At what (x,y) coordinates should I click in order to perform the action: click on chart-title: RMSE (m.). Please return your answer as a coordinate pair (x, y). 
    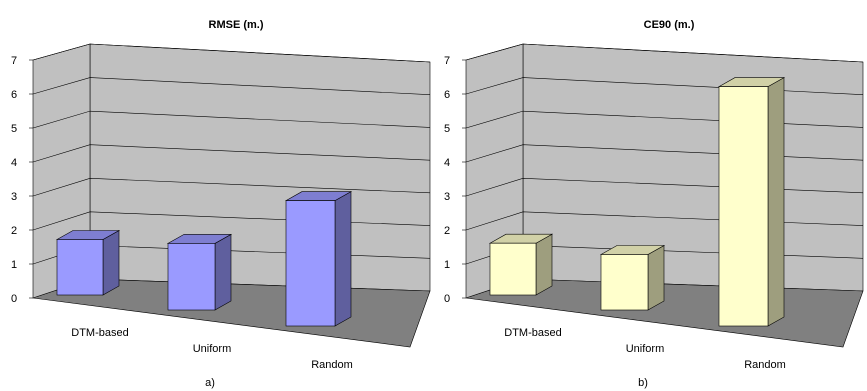
    Looking at the image, I should click on (236, 25).